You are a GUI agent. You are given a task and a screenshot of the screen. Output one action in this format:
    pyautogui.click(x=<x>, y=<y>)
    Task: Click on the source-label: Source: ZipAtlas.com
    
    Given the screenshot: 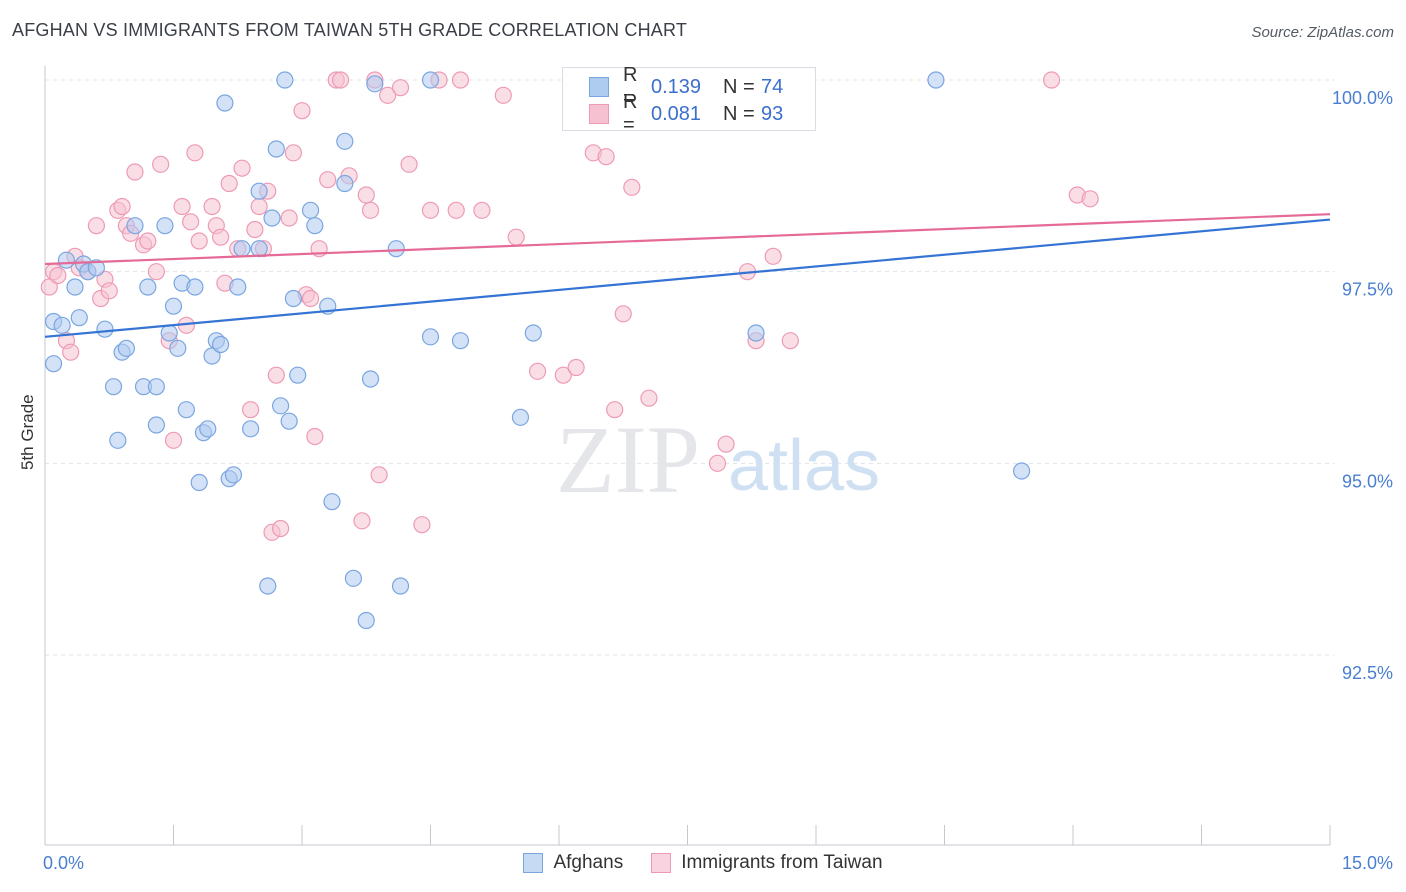 What is the action you would take?
    pyautogui.click(x=1322, y=32)
    